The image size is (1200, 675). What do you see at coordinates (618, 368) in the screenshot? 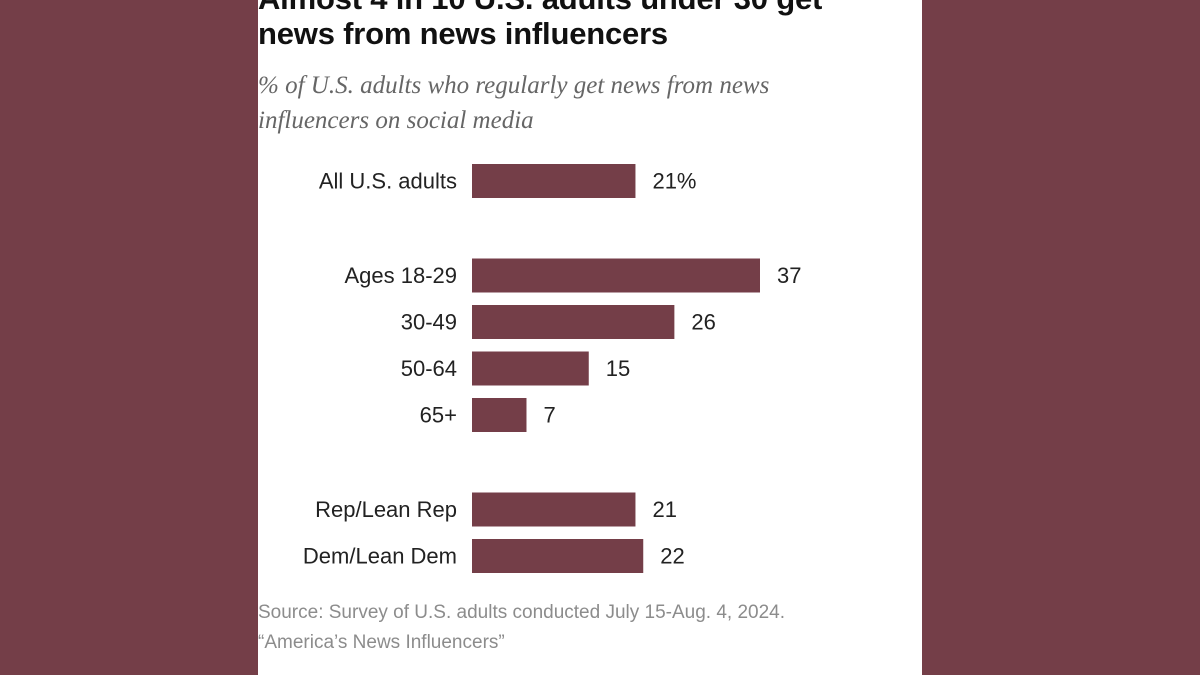
I see `value-label-3: 15` at bounding box center [618, 368].